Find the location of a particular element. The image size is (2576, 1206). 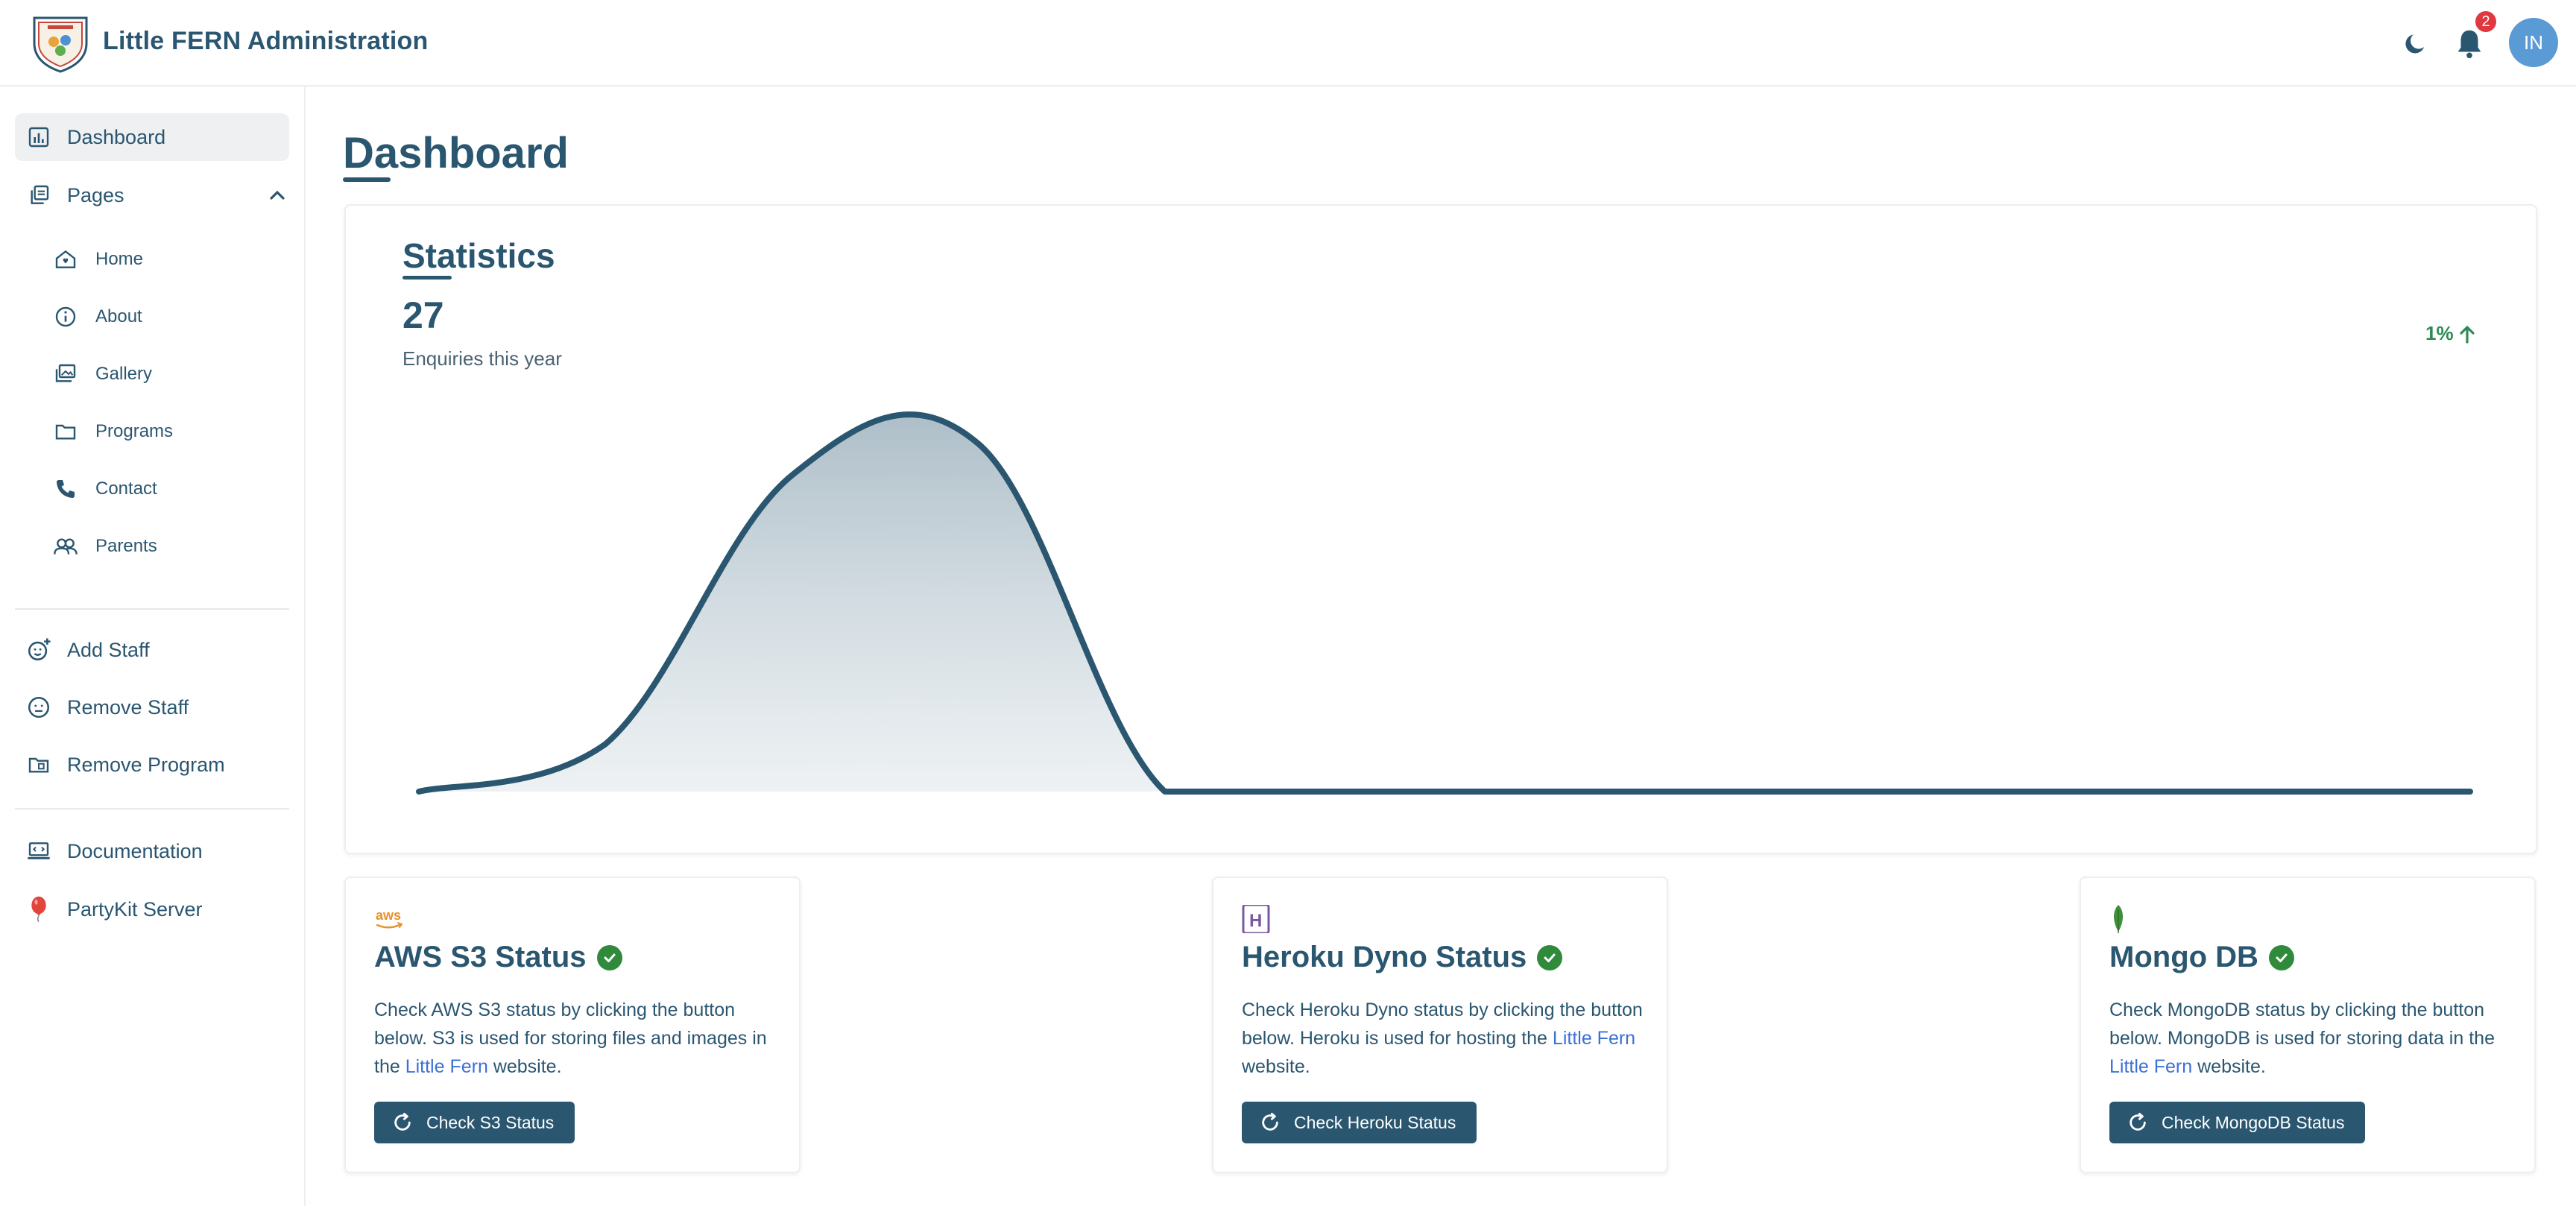

laptop-code-icon is located at coordinates (38, 851).